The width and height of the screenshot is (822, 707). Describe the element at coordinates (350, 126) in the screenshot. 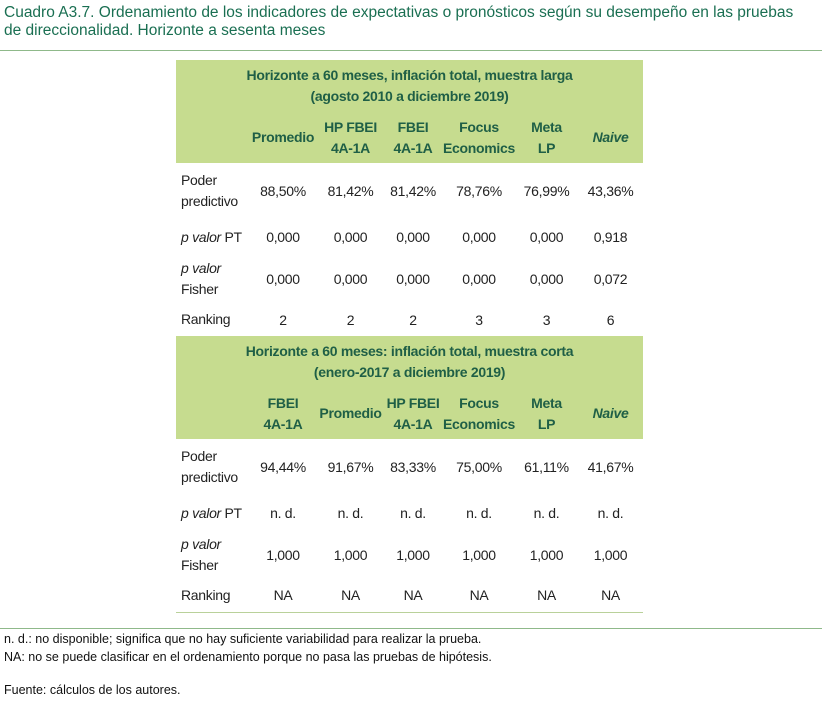

I see `column-header-line: HP FBEI` at that location.